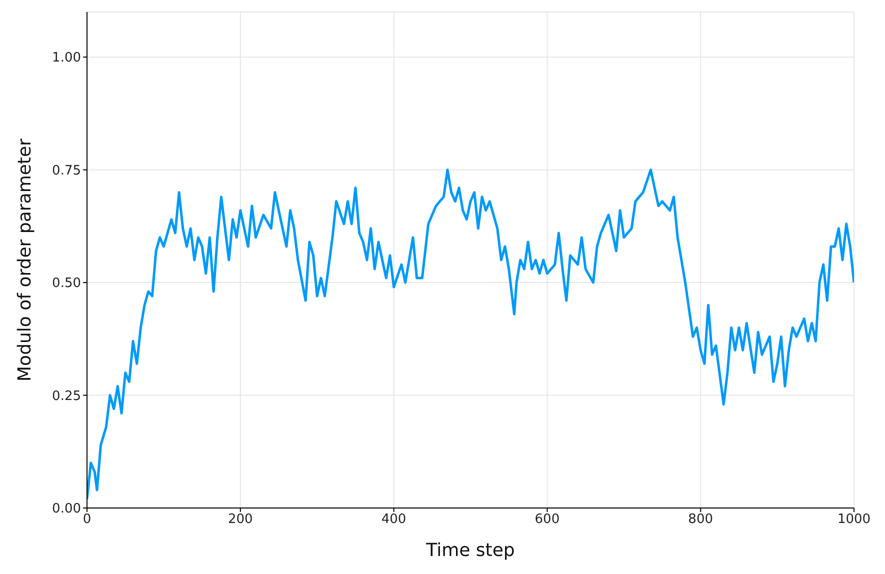 This screenshot has width=885, height=574. Describe the element at coordinates (66, 58) in the screenshot. I see `y-tick-label: 1.00` at that location.